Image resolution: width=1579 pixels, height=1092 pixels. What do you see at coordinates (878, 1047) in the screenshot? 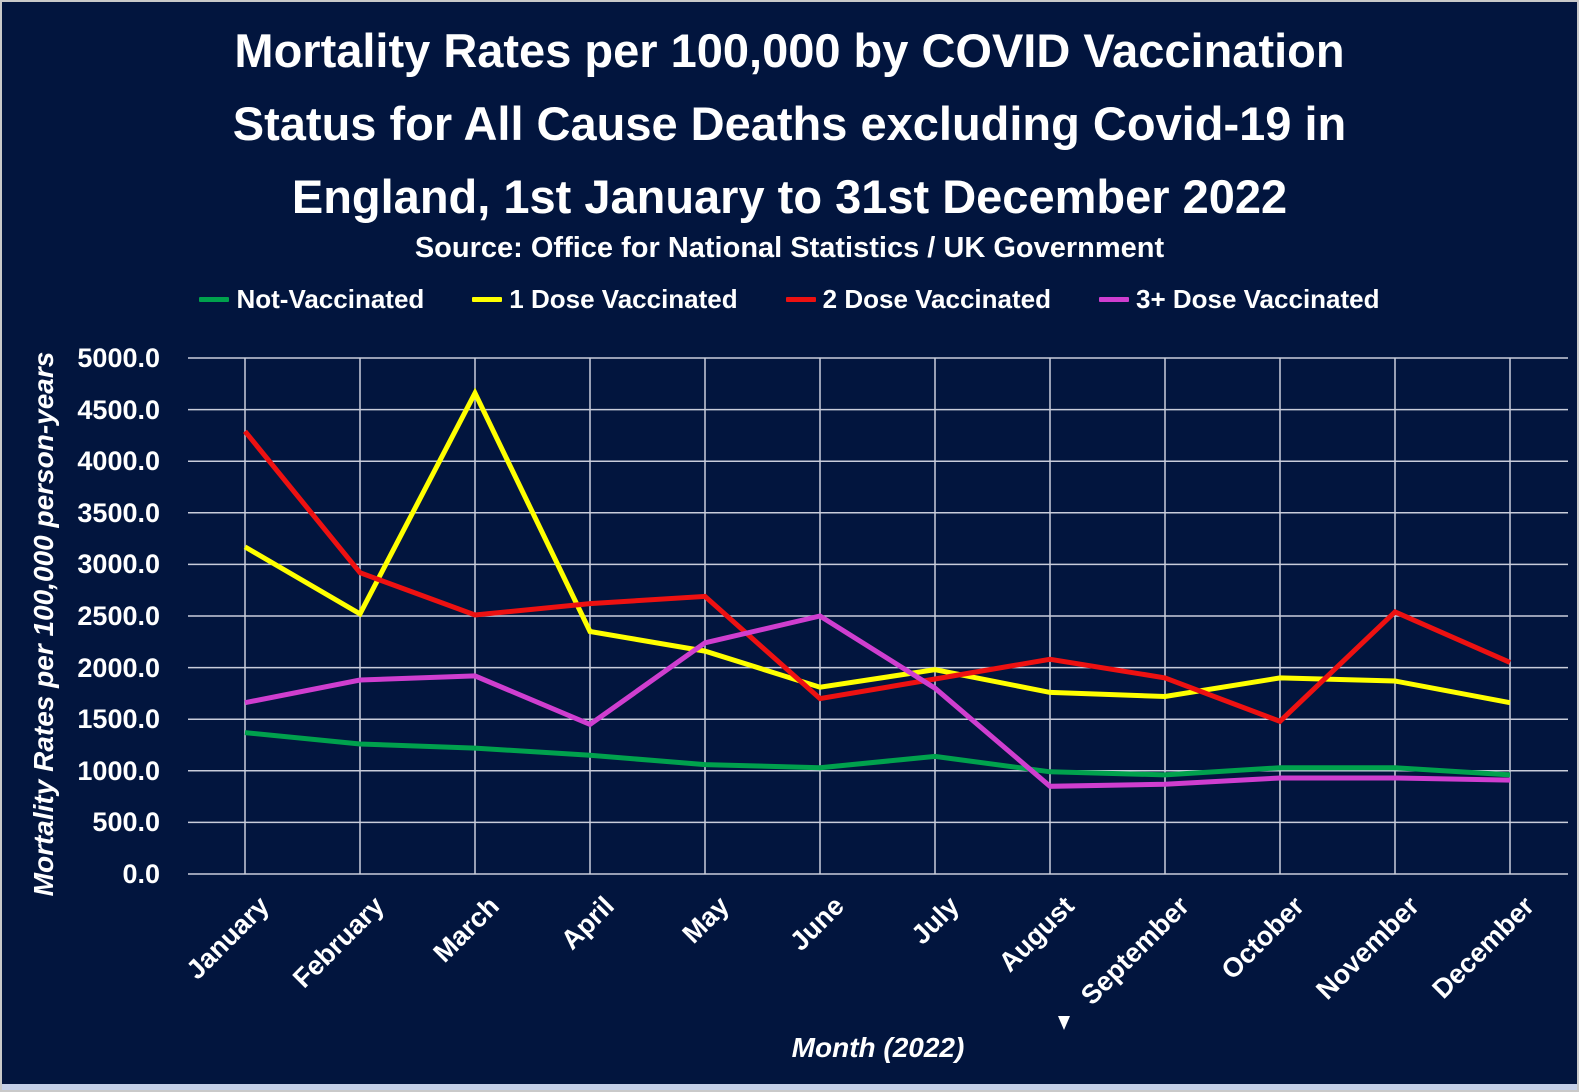
I see `x-axis-title: Month (2022)` at bounding box center [878, 1047].